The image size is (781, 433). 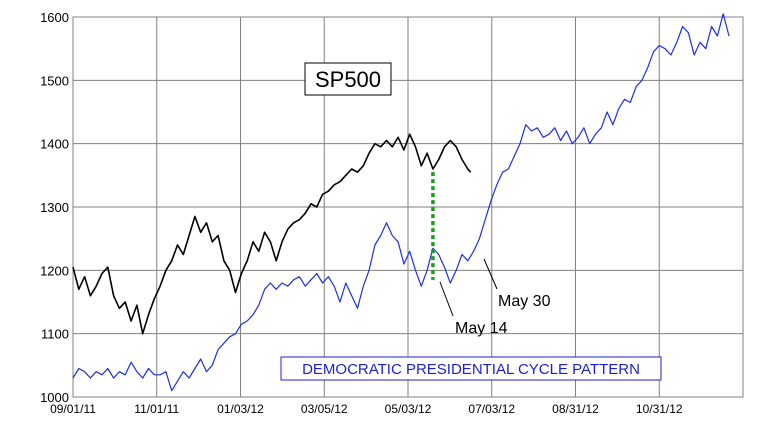 I want to click on x-tick-label: 11/01/11, so click(x=156, y=409).